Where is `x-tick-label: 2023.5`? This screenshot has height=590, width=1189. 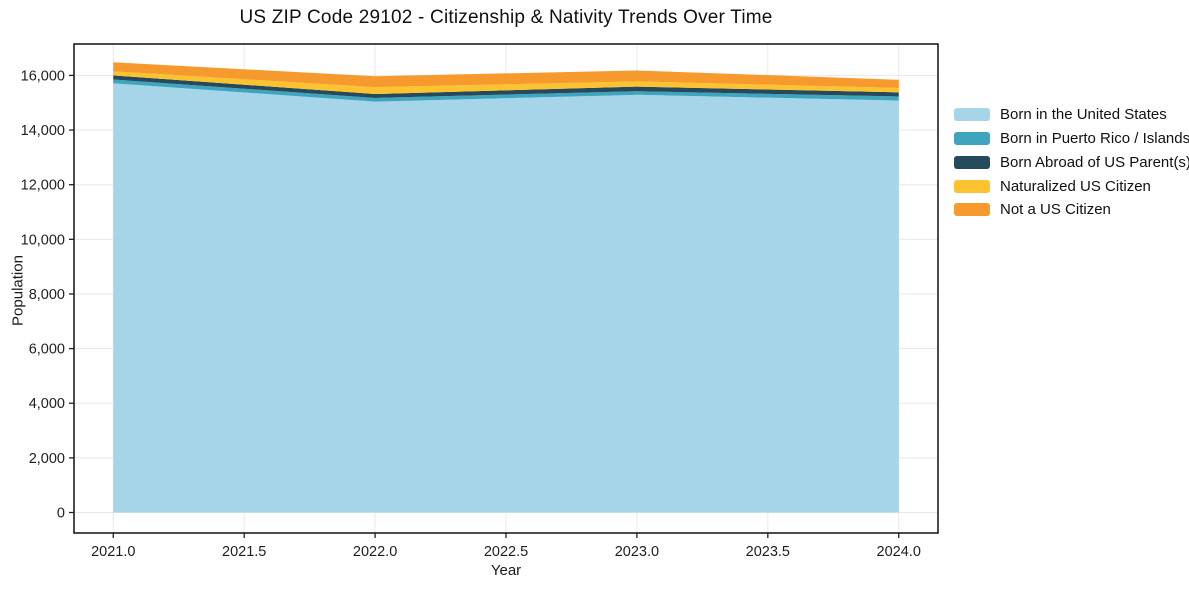
x-tick-label: 2023.5 is located at coordinates (768, 552).